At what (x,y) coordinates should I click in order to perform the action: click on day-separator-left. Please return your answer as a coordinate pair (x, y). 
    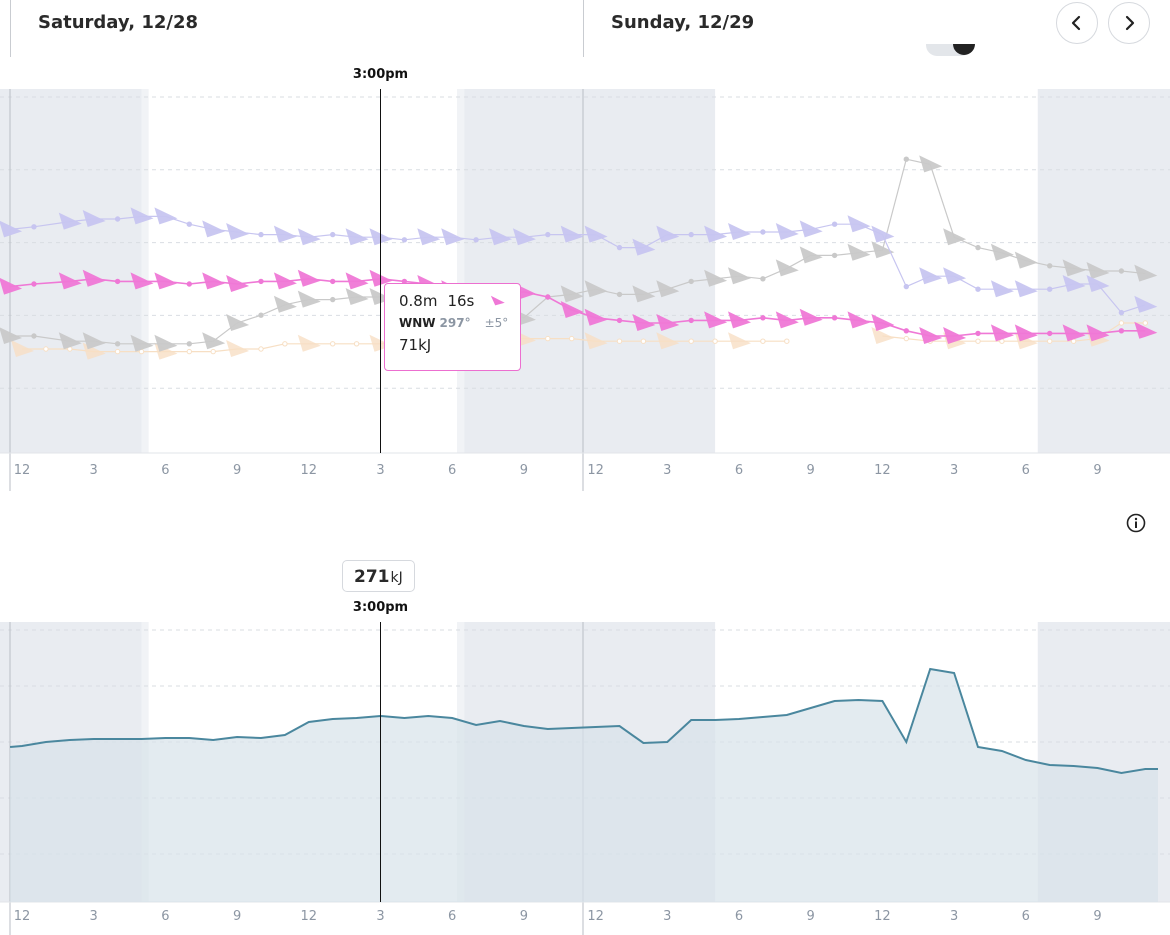
    Looking at the image, I should click on (10, 28).